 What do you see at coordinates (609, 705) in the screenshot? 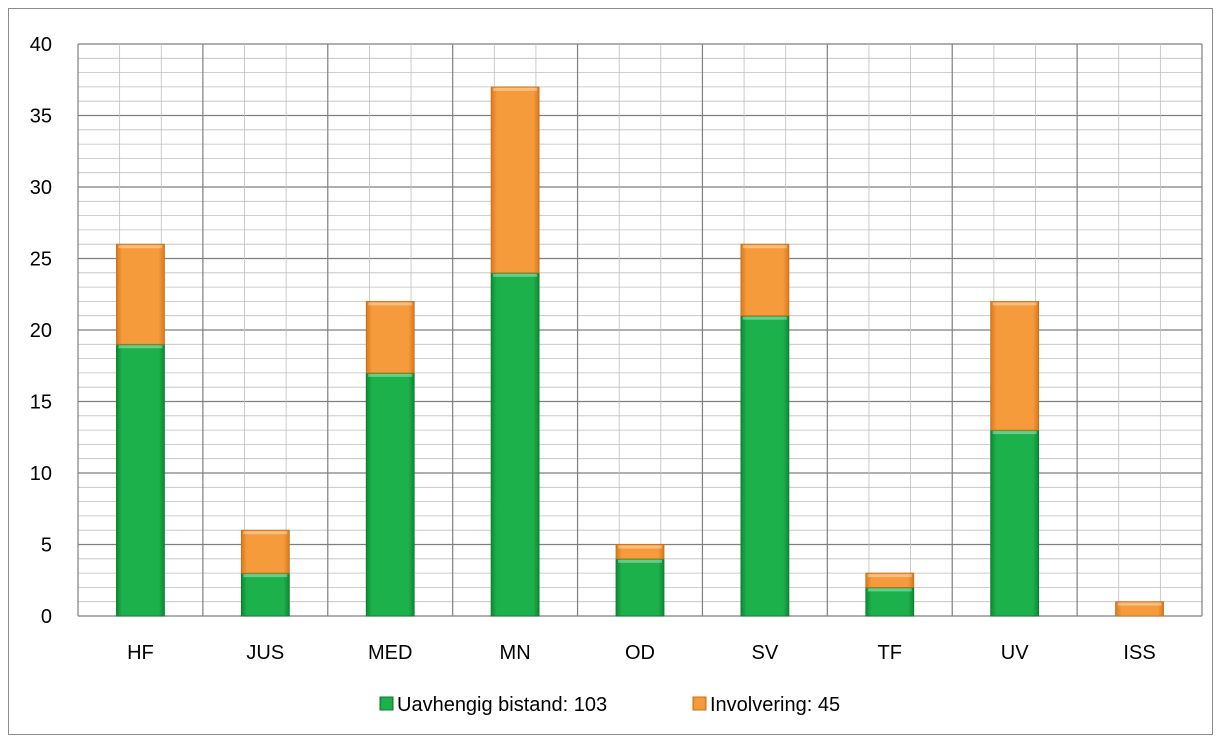
I see `legend: Uavhengig bistand: 103 Involvering: 45` at bounding box center [609, 705].